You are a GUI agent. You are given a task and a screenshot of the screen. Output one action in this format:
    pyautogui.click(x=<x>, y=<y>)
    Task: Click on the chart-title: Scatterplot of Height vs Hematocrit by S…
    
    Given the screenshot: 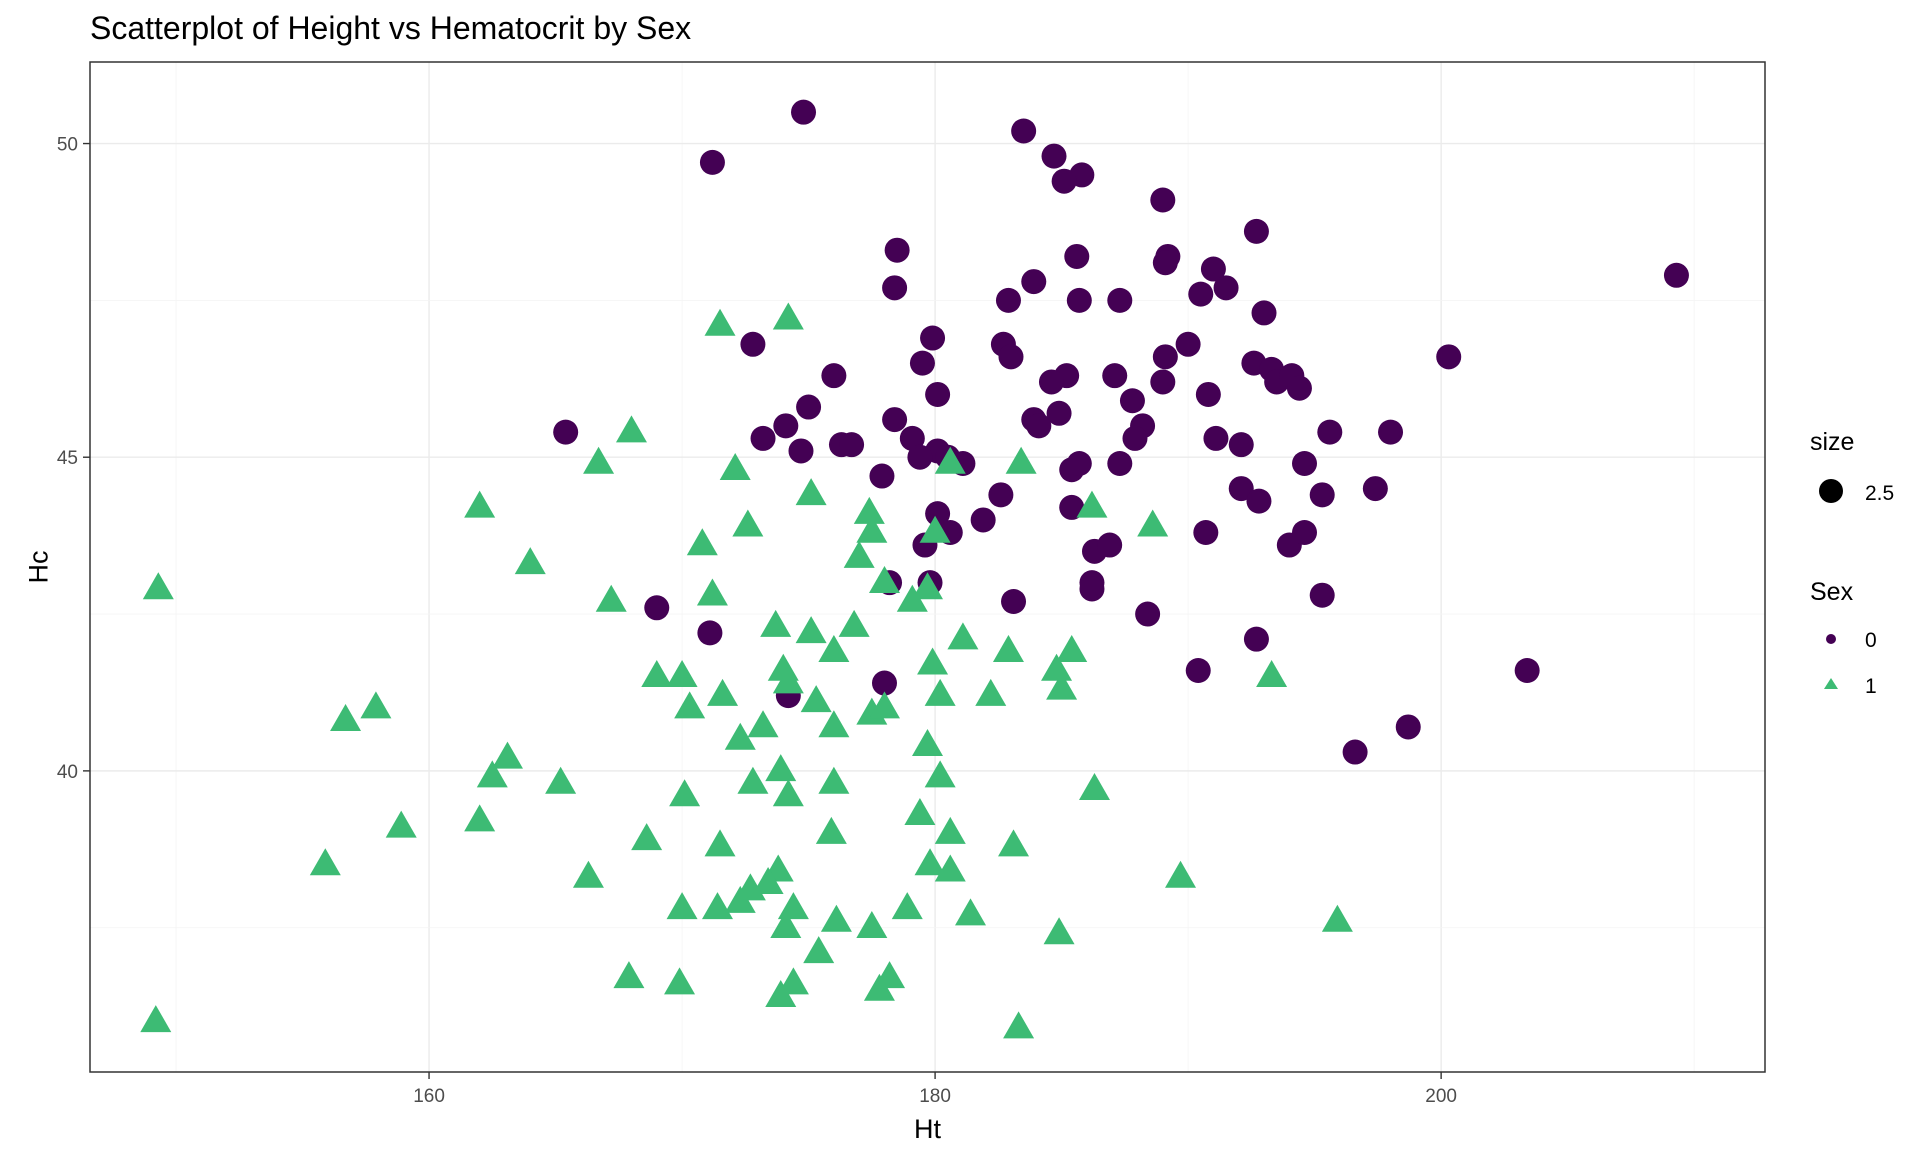 What is the action you would take?
    pyautogui.click(x=391, y=28)
    